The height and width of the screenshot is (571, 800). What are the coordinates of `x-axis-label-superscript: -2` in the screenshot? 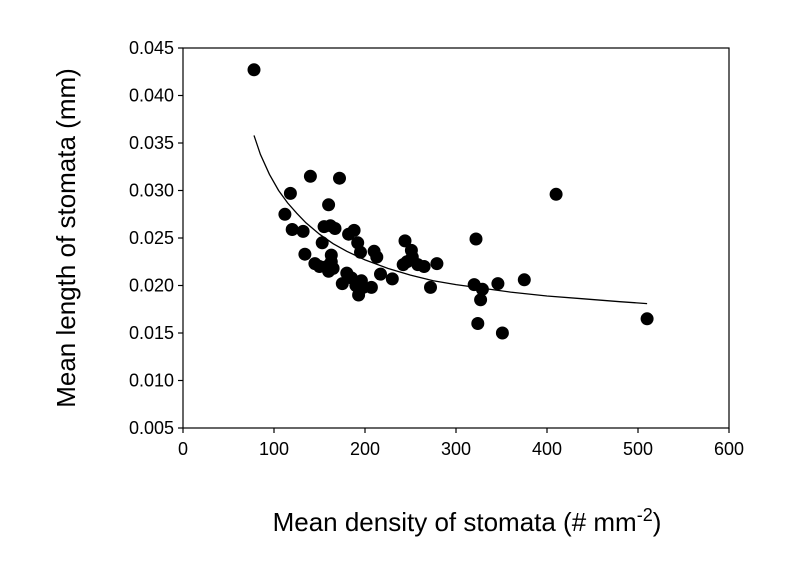 It's located at (645, 515).